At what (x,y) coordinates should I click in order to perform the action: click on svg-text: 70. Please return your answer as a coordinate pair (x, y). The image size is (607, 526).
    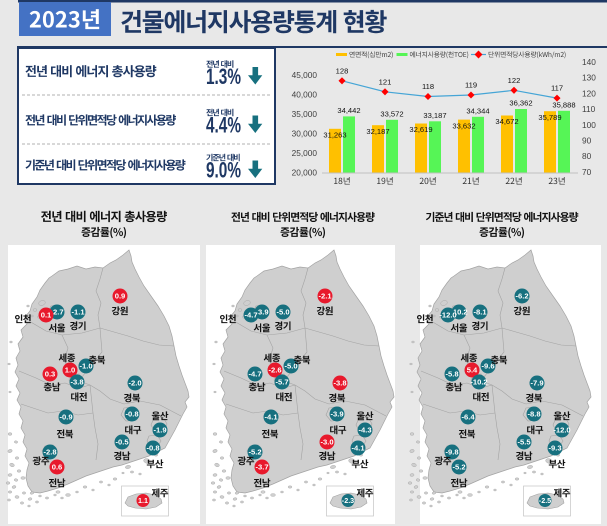
    Looking at the image, I should click on (587, 172).